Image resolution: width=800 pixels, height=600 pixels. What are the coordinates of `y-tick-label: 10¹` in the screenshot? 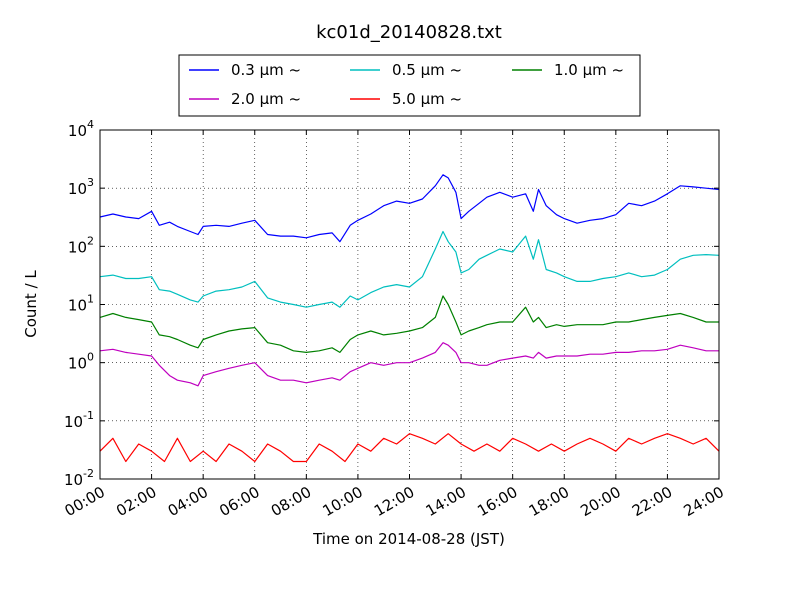 It's located at (81, 304).